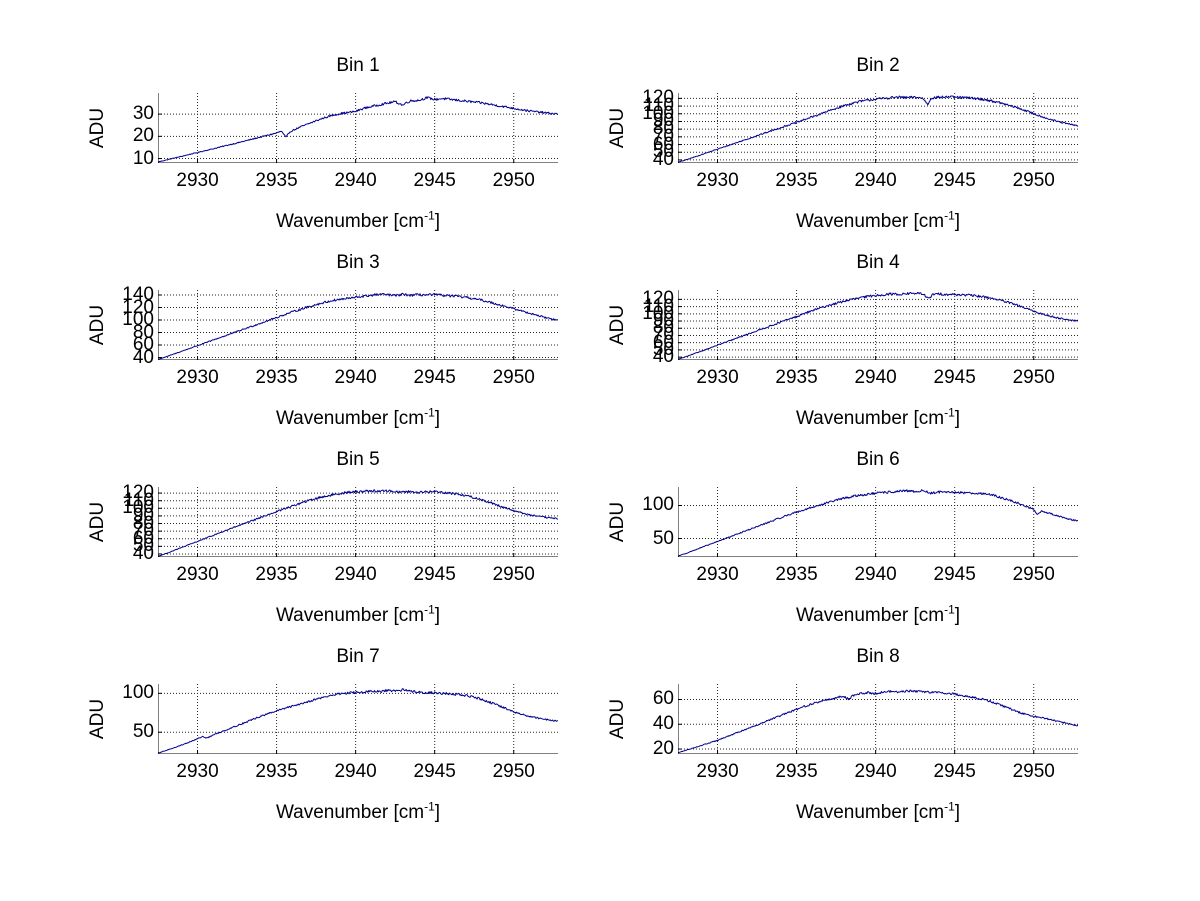 The width and height of the screenshot is (1200, 901). What do you see at coordinates (358, 65) in the screenshot?
I see `subplot-title-1: Bin 1` at bounding box center [358, 65].